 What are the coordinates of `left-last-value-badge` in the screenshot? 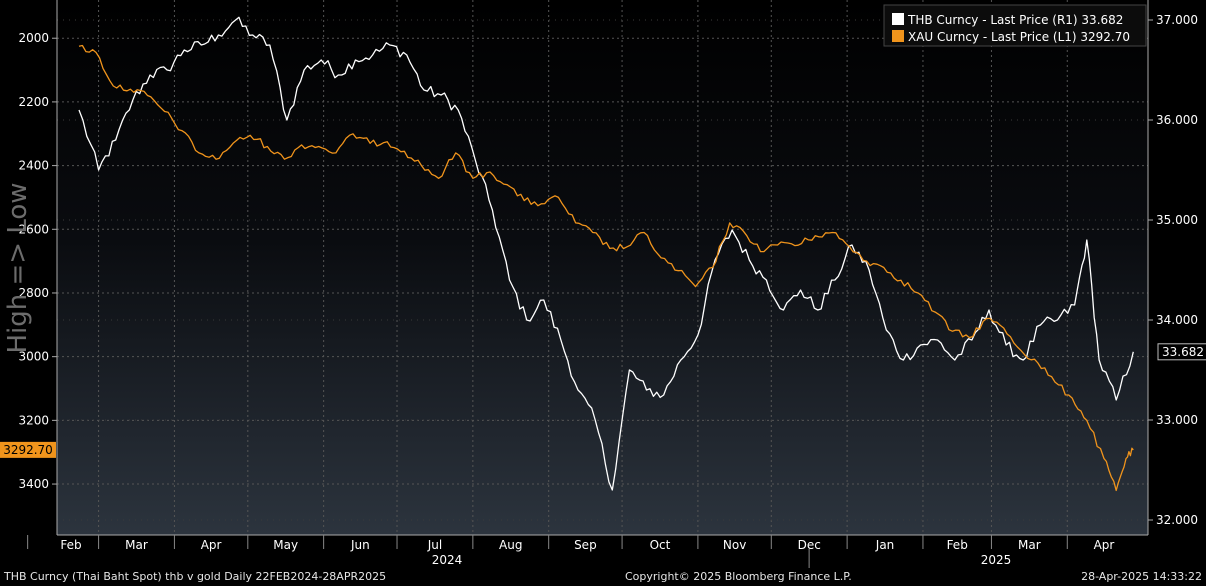 It's located at (28, 449).